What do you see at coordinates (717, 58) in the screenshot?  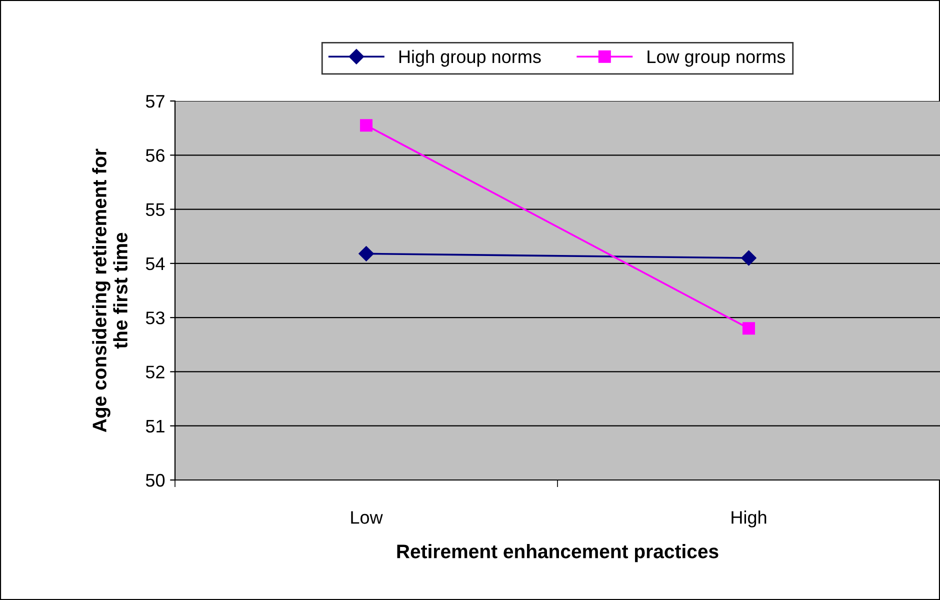 I see `legend-label: Low group norms` at bounding box center [717, 58].